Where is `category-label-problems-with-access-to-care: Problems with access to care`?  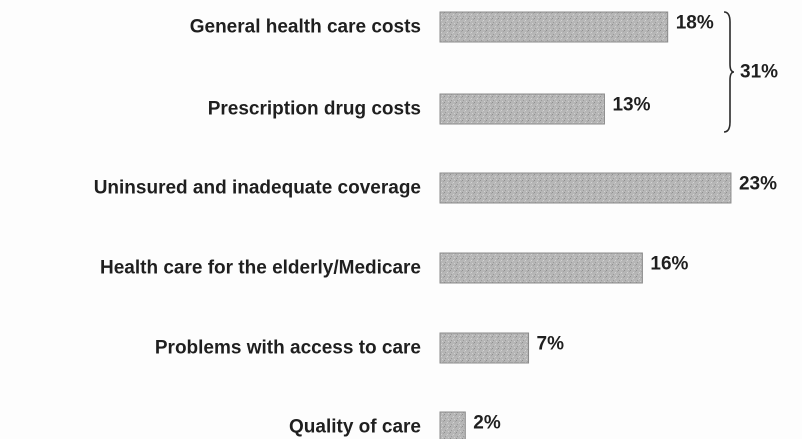 category-label-problems-with-access-to-care: Problems with access to care is located at coordinates (288, 348).